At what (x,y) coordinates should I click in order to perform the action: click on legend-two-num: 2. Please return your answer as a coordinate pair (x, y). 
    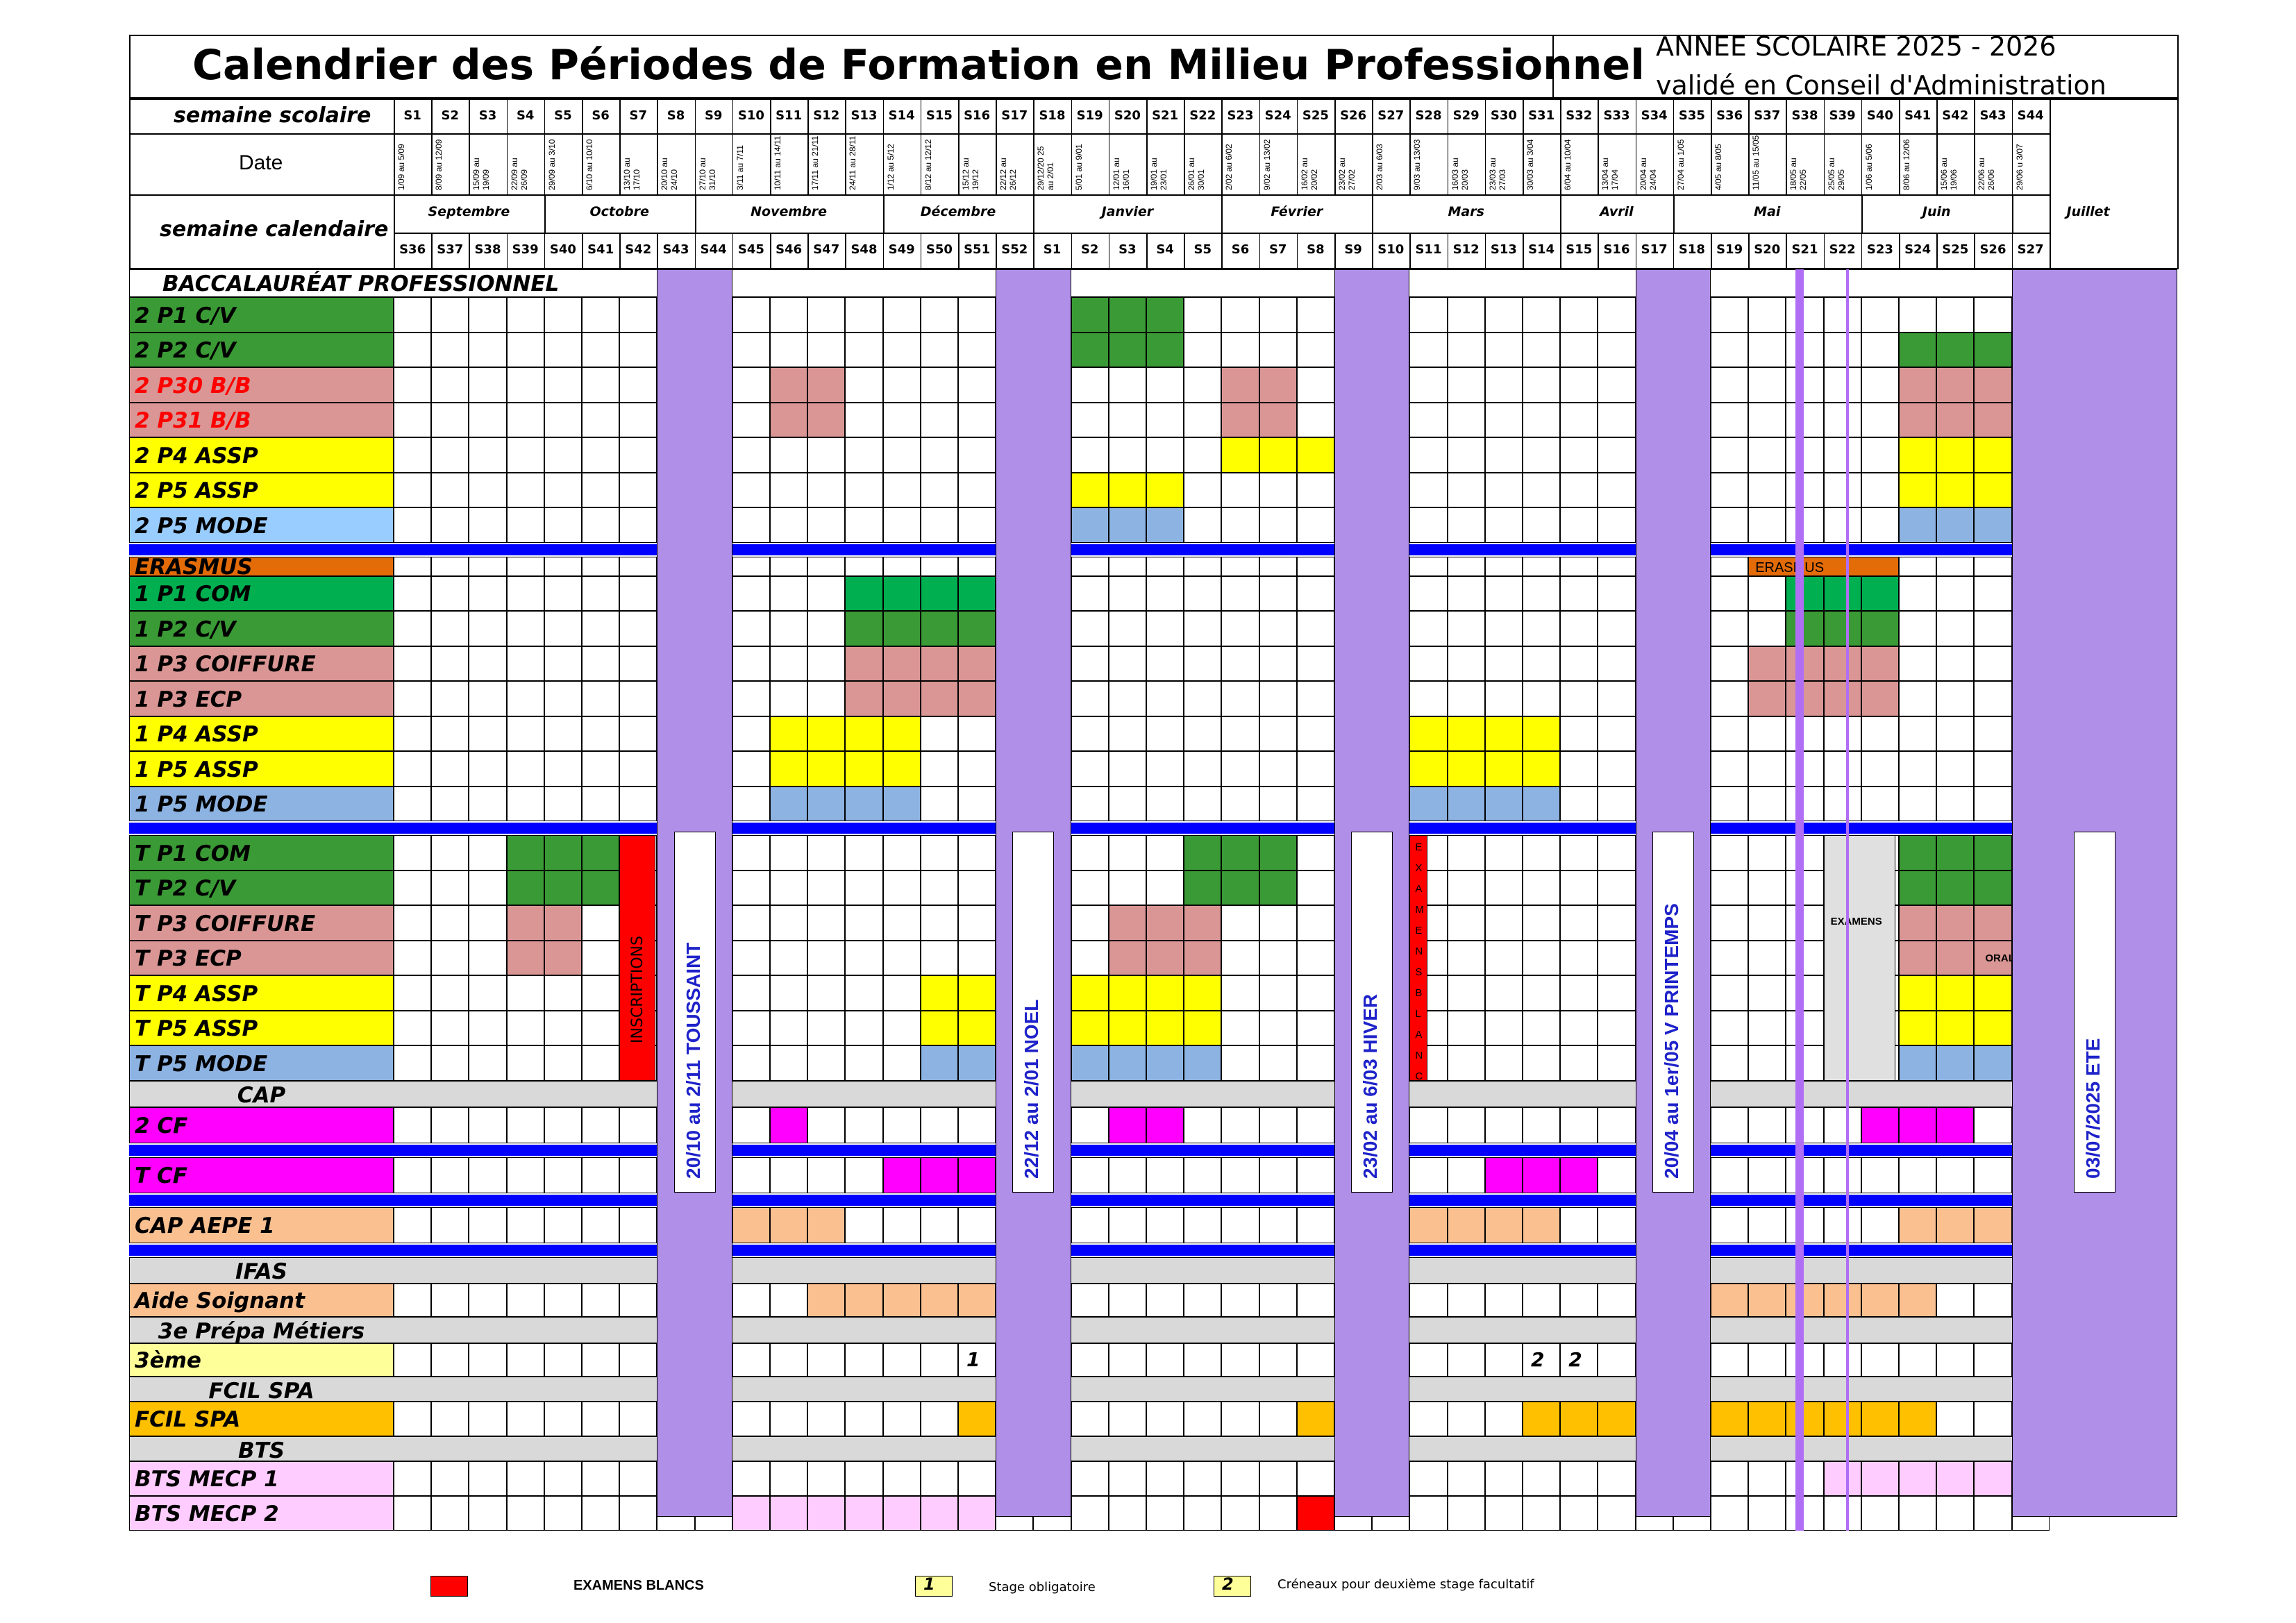
    Looking at the image, I should click on (1228, 1584).